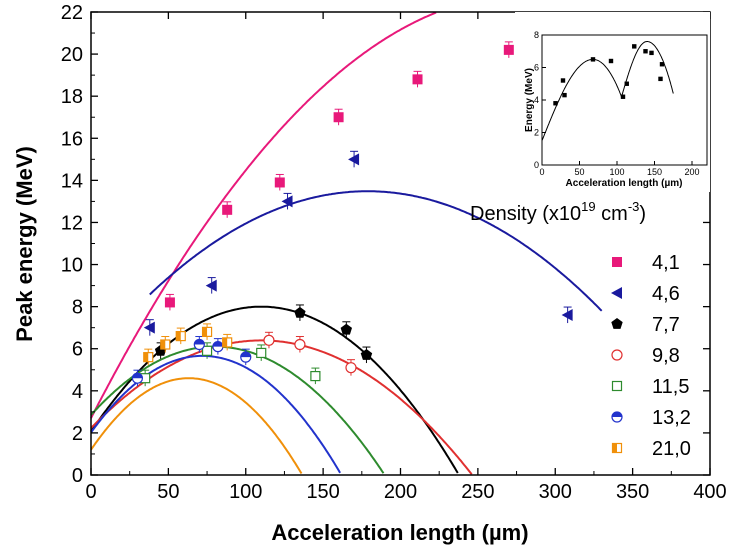 Image resolution: width=747 pixels, height=553 pixels. Describe the element at coordinates (90, 492) in the screenshot. I see `x-tick-label: 0` at that location.